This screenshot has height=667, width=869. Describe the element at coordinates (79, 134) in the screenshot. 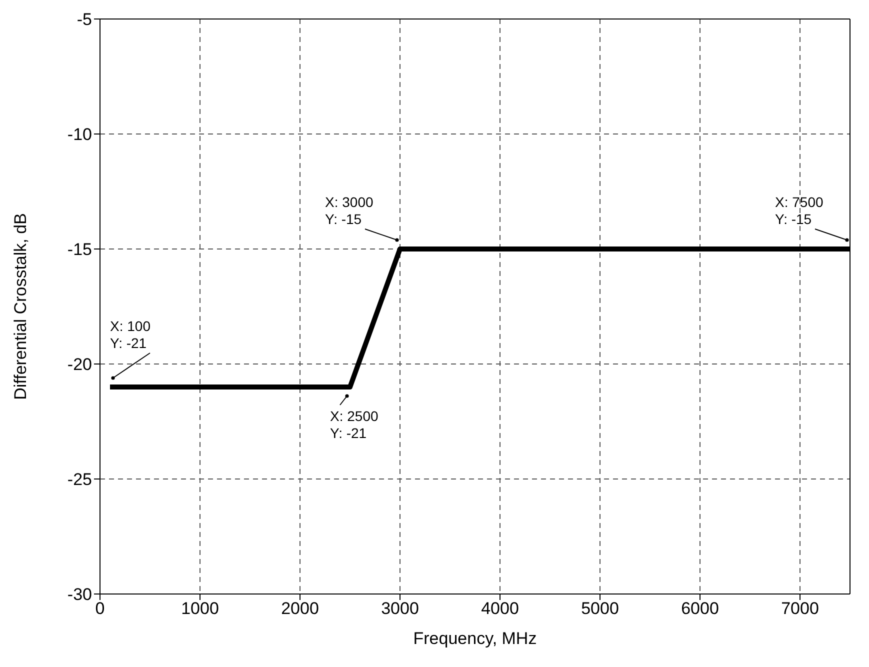

I see `y-tick-label: -10` at that location.